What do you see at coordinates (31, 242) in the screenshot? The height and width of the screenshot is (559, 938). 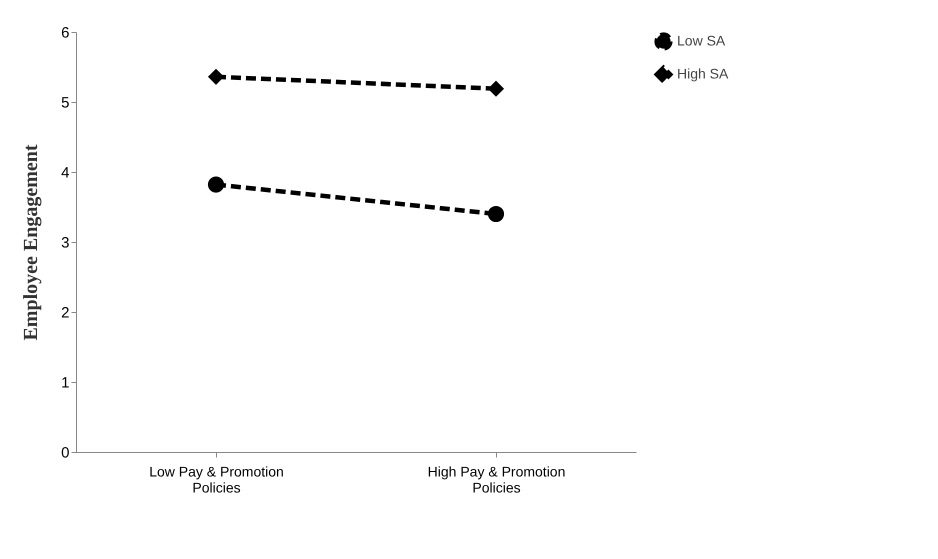 I see `y-axis-title: Employee Engagement` at bounding box center [31, 242].